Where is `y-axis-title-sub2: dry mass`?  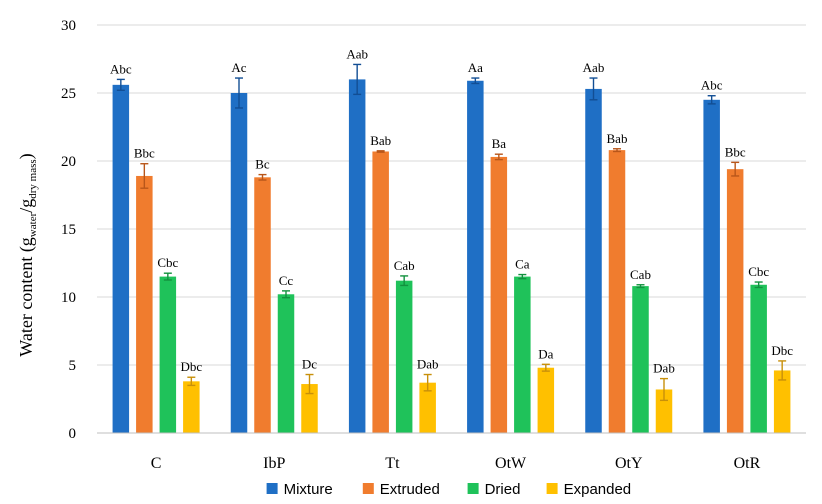 y-axis-title-sub2: dry mass is located at coordinates (33, 178).